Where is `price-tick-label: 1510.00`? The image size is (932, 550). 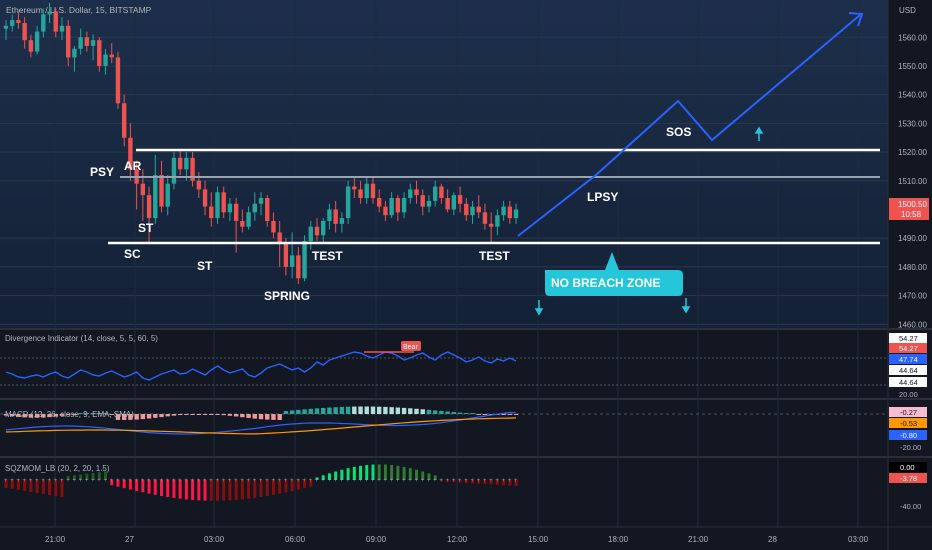 price-tick-label: 1510.00 is located at coordinates (912, 181).